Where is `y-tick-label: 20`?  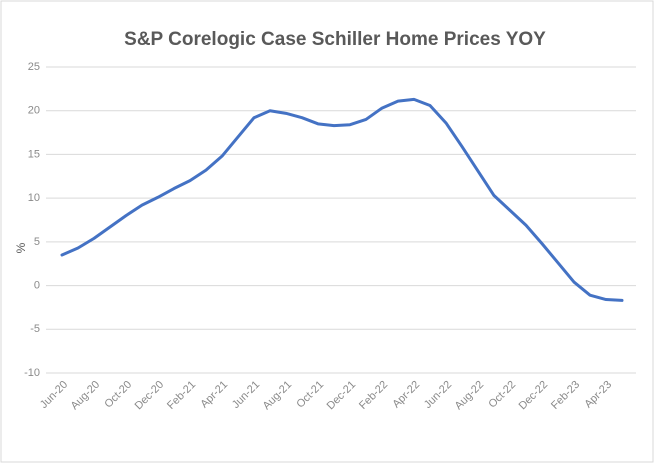 y-tick-label: 20 is located at coordinates (34, 111).